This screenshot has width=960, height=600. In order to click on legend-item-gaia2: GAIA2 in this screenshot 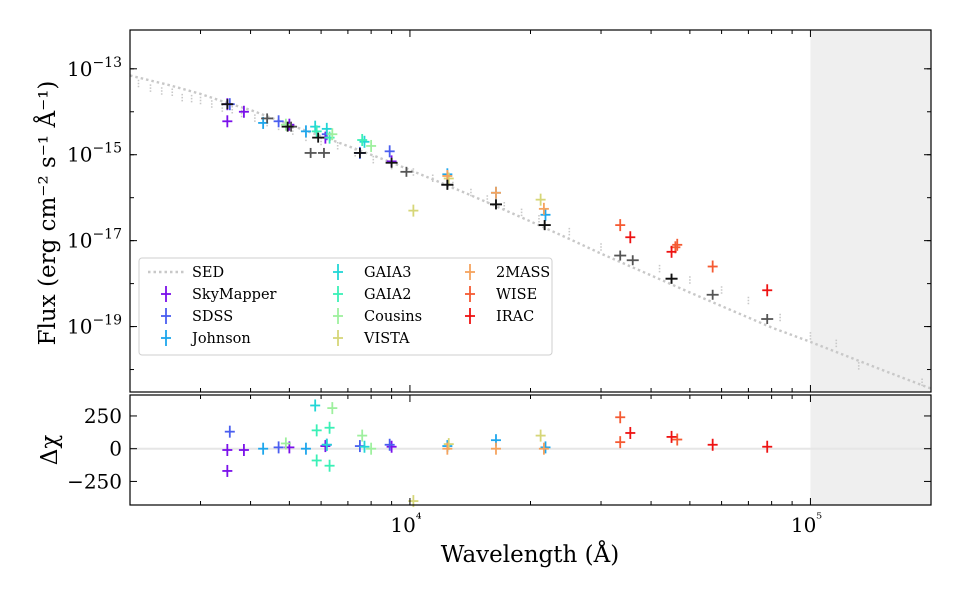, I will do `click(372, 294)`.